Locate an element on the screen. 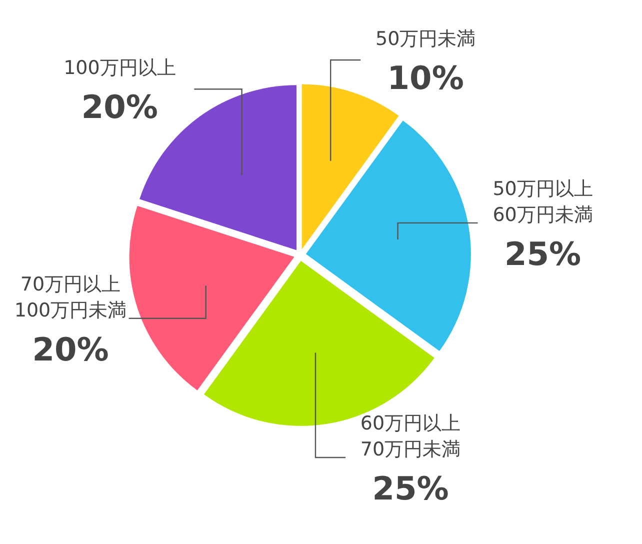 This screenshot has height=544, width=642. slice-label: 50万円未満 is located at coordinates (426, 39).